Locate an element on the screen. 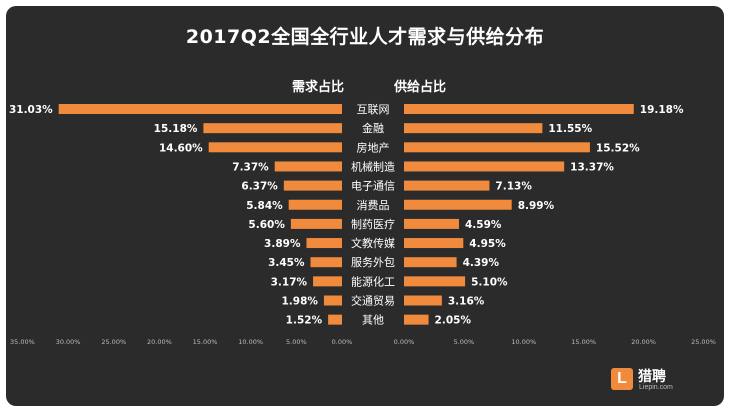 This screenshot has width=730, height=412. supply-value-label: 11.55% is located at coordinates (570, 129).